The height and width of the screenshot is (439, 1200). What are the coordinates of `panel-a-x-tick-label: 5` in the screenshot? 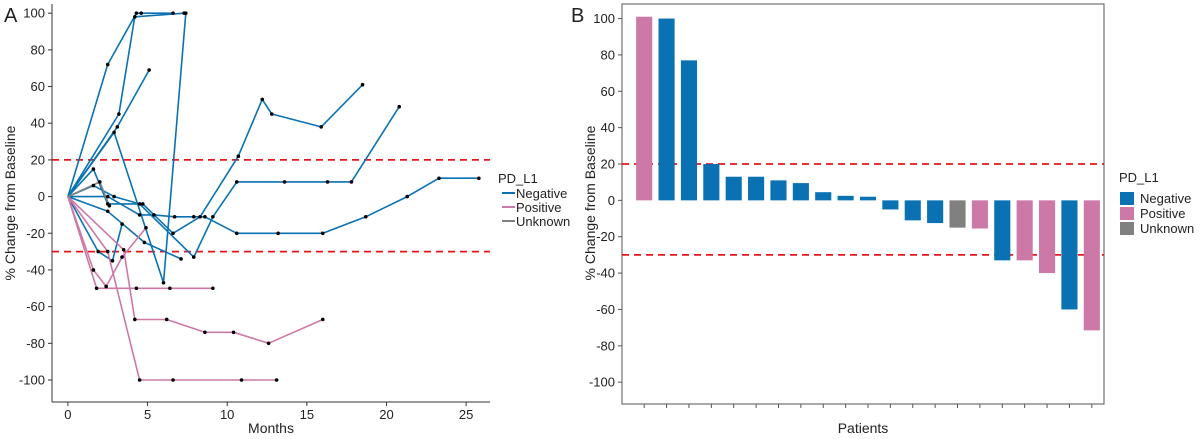 It's located at (147, 414).